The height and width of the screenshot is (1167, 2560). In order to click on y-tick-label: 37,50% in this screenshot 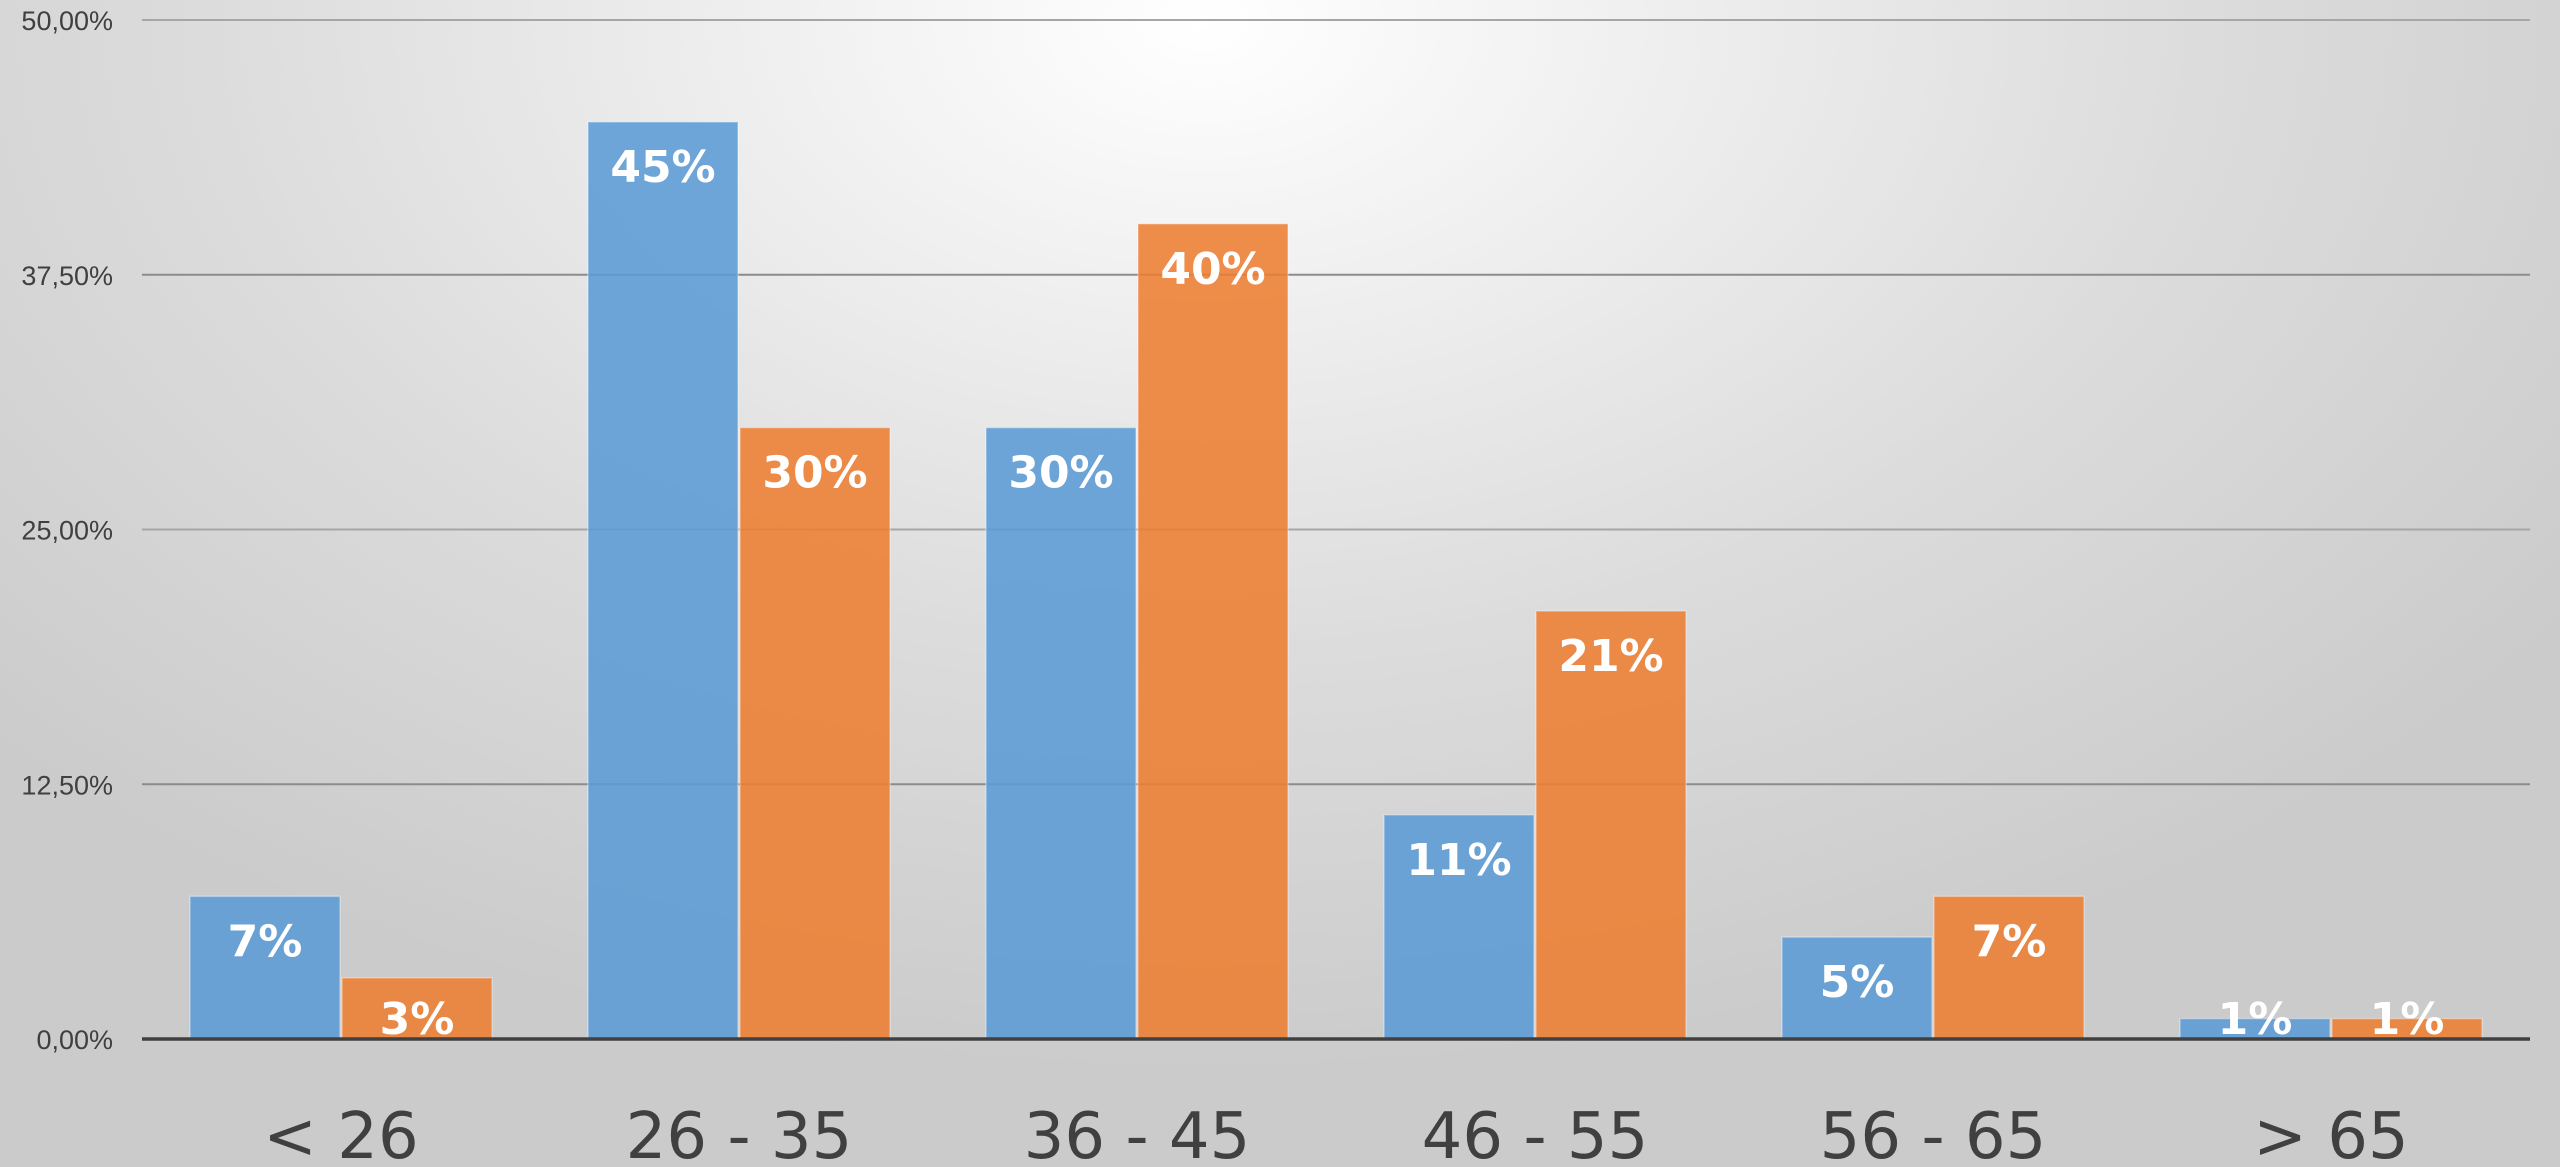, I will do `click(67, 276)`.